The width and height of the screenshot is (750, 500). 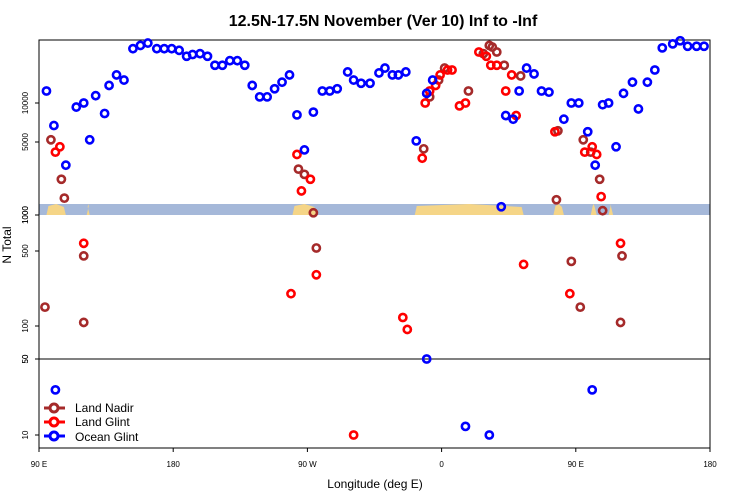 What do you see at coordinates (174, 464) in the screenshot?
I see `x-tick-label: 180` at bounding box center [174, 464].